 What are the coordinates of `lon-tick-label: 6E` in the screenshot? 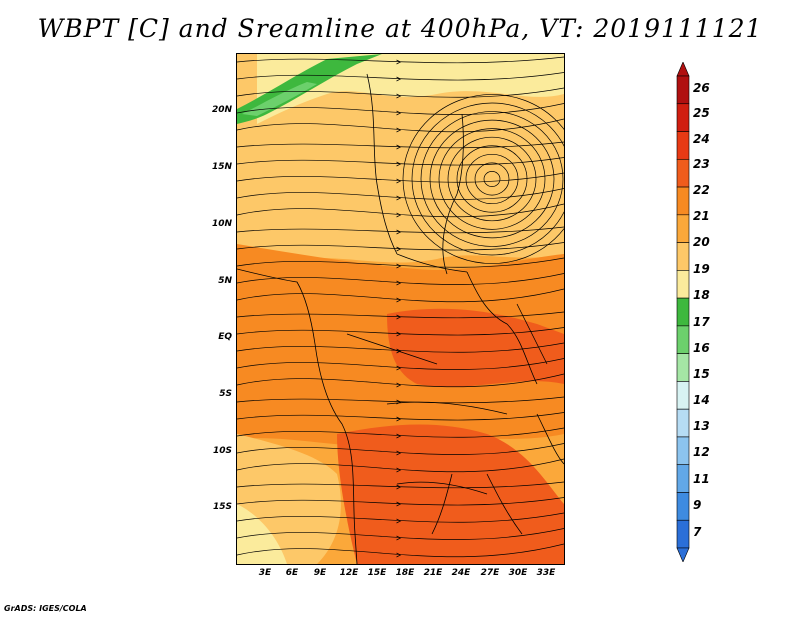 It's located at (292, 573).